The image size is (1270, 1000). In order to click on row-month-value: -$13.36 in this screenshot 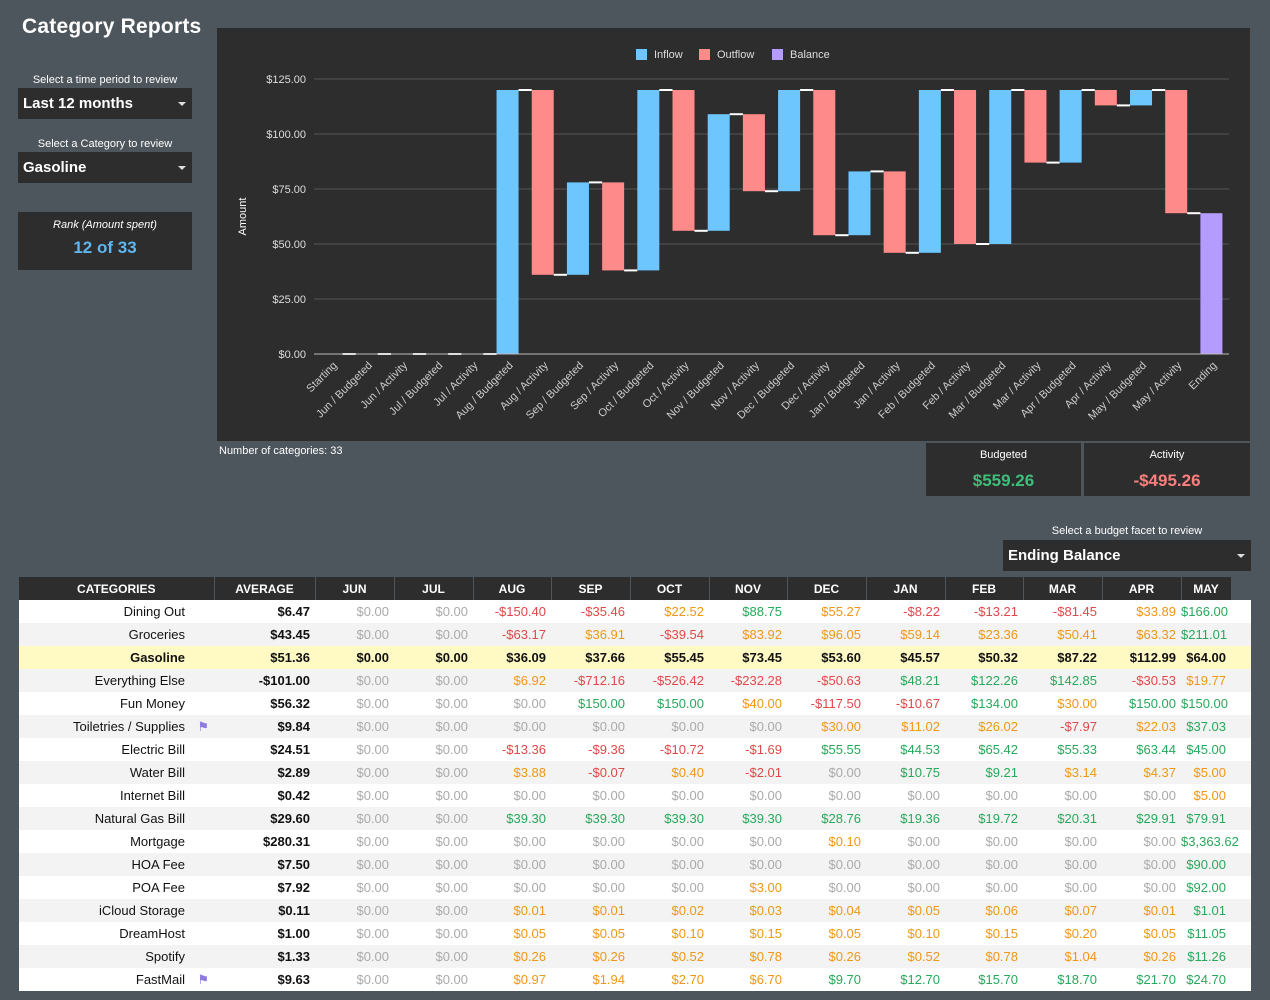, I will do `click(524, 749)`.